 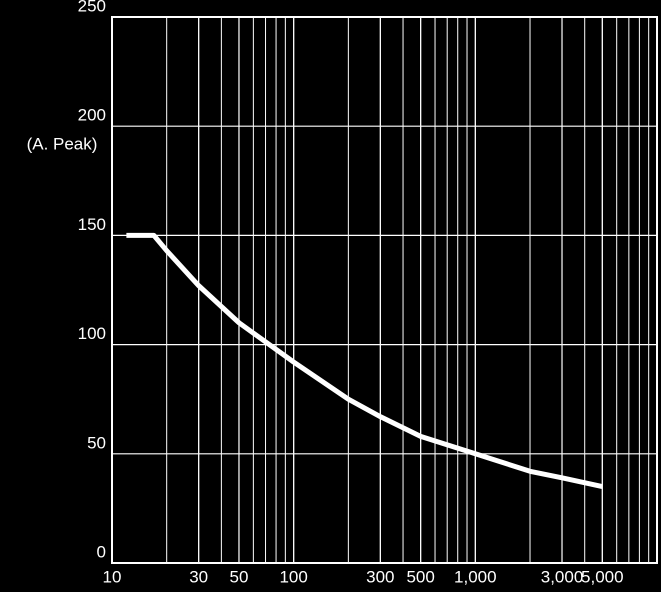 I want to click on x-tick-label: 5,000, so click(x=602, y=576).